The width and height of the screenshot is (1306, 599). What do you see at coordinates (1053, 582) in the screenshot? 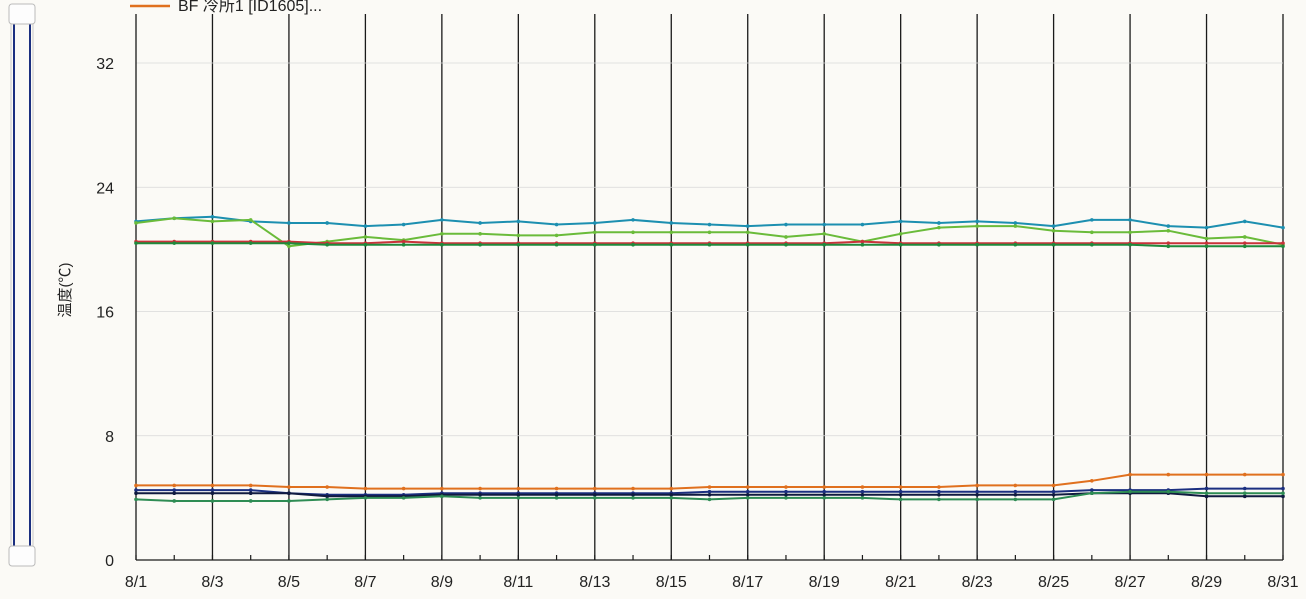
I see `x-tick-label: 8/25` at bounding box center [1053, 582].